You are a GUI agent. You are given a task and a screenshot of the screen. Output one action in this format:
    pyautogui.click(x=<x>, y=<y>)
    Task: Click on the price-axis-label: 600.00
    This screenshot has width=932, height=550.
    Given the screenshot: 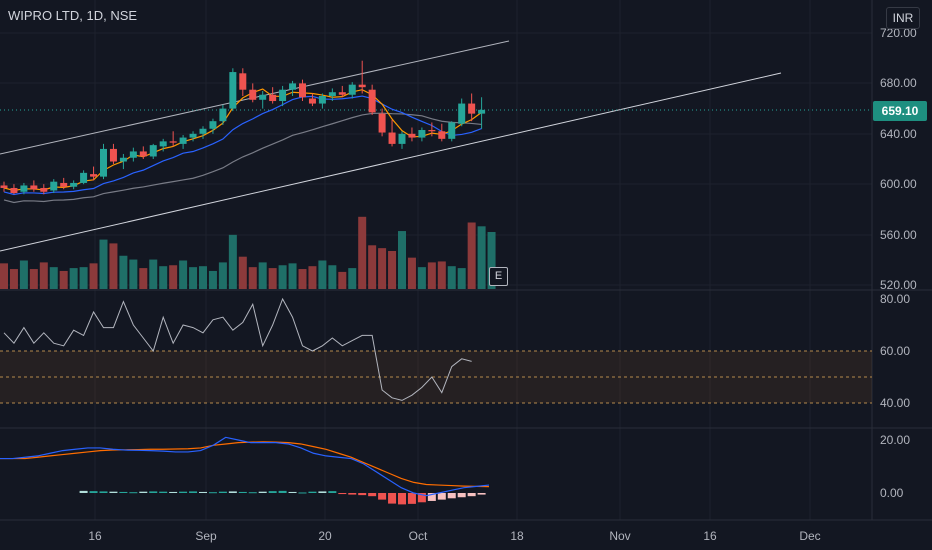 What is the action you would take?
    pyautogui.click(x=898, y=184)
    